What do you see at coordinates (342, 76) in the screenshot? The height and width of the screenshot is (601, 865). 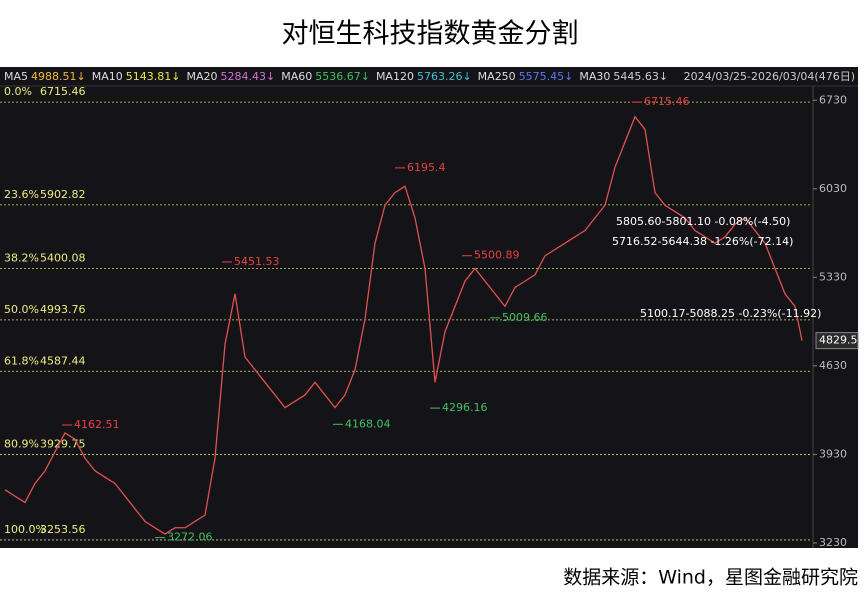 I see `legend-value: 5536.67↓` at bounding box center [342, 76].